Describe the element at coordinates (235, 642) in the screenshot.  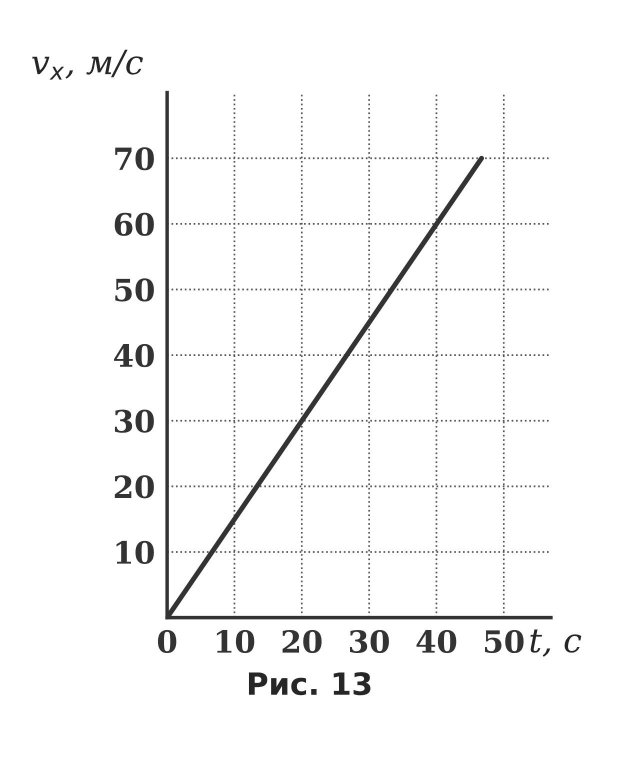
I see `x-tick-label: 10` at that location.